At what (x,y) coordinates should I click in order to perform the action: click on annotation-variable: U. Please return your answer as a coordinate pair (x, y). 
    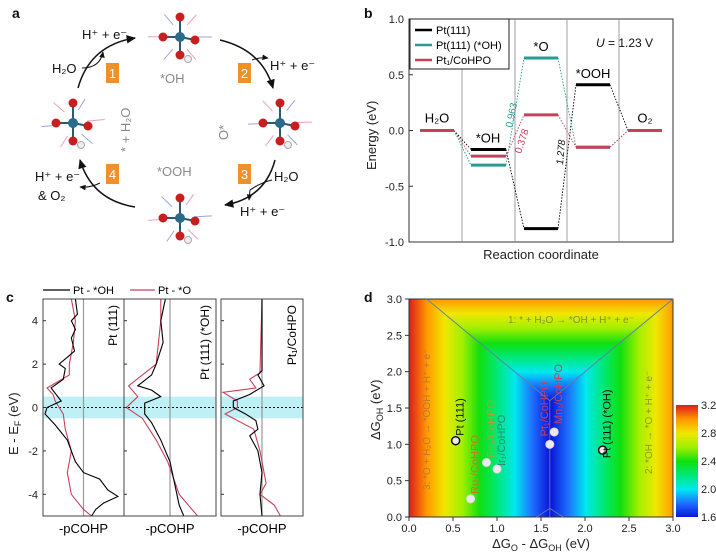
    Looking at the image, I should click on (600, 43).